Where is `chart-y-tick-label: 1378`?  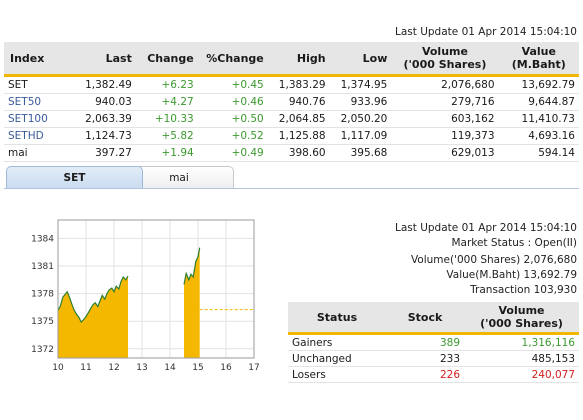
chart-y-tick-label: 1378 is located at coordinates (42, 295).